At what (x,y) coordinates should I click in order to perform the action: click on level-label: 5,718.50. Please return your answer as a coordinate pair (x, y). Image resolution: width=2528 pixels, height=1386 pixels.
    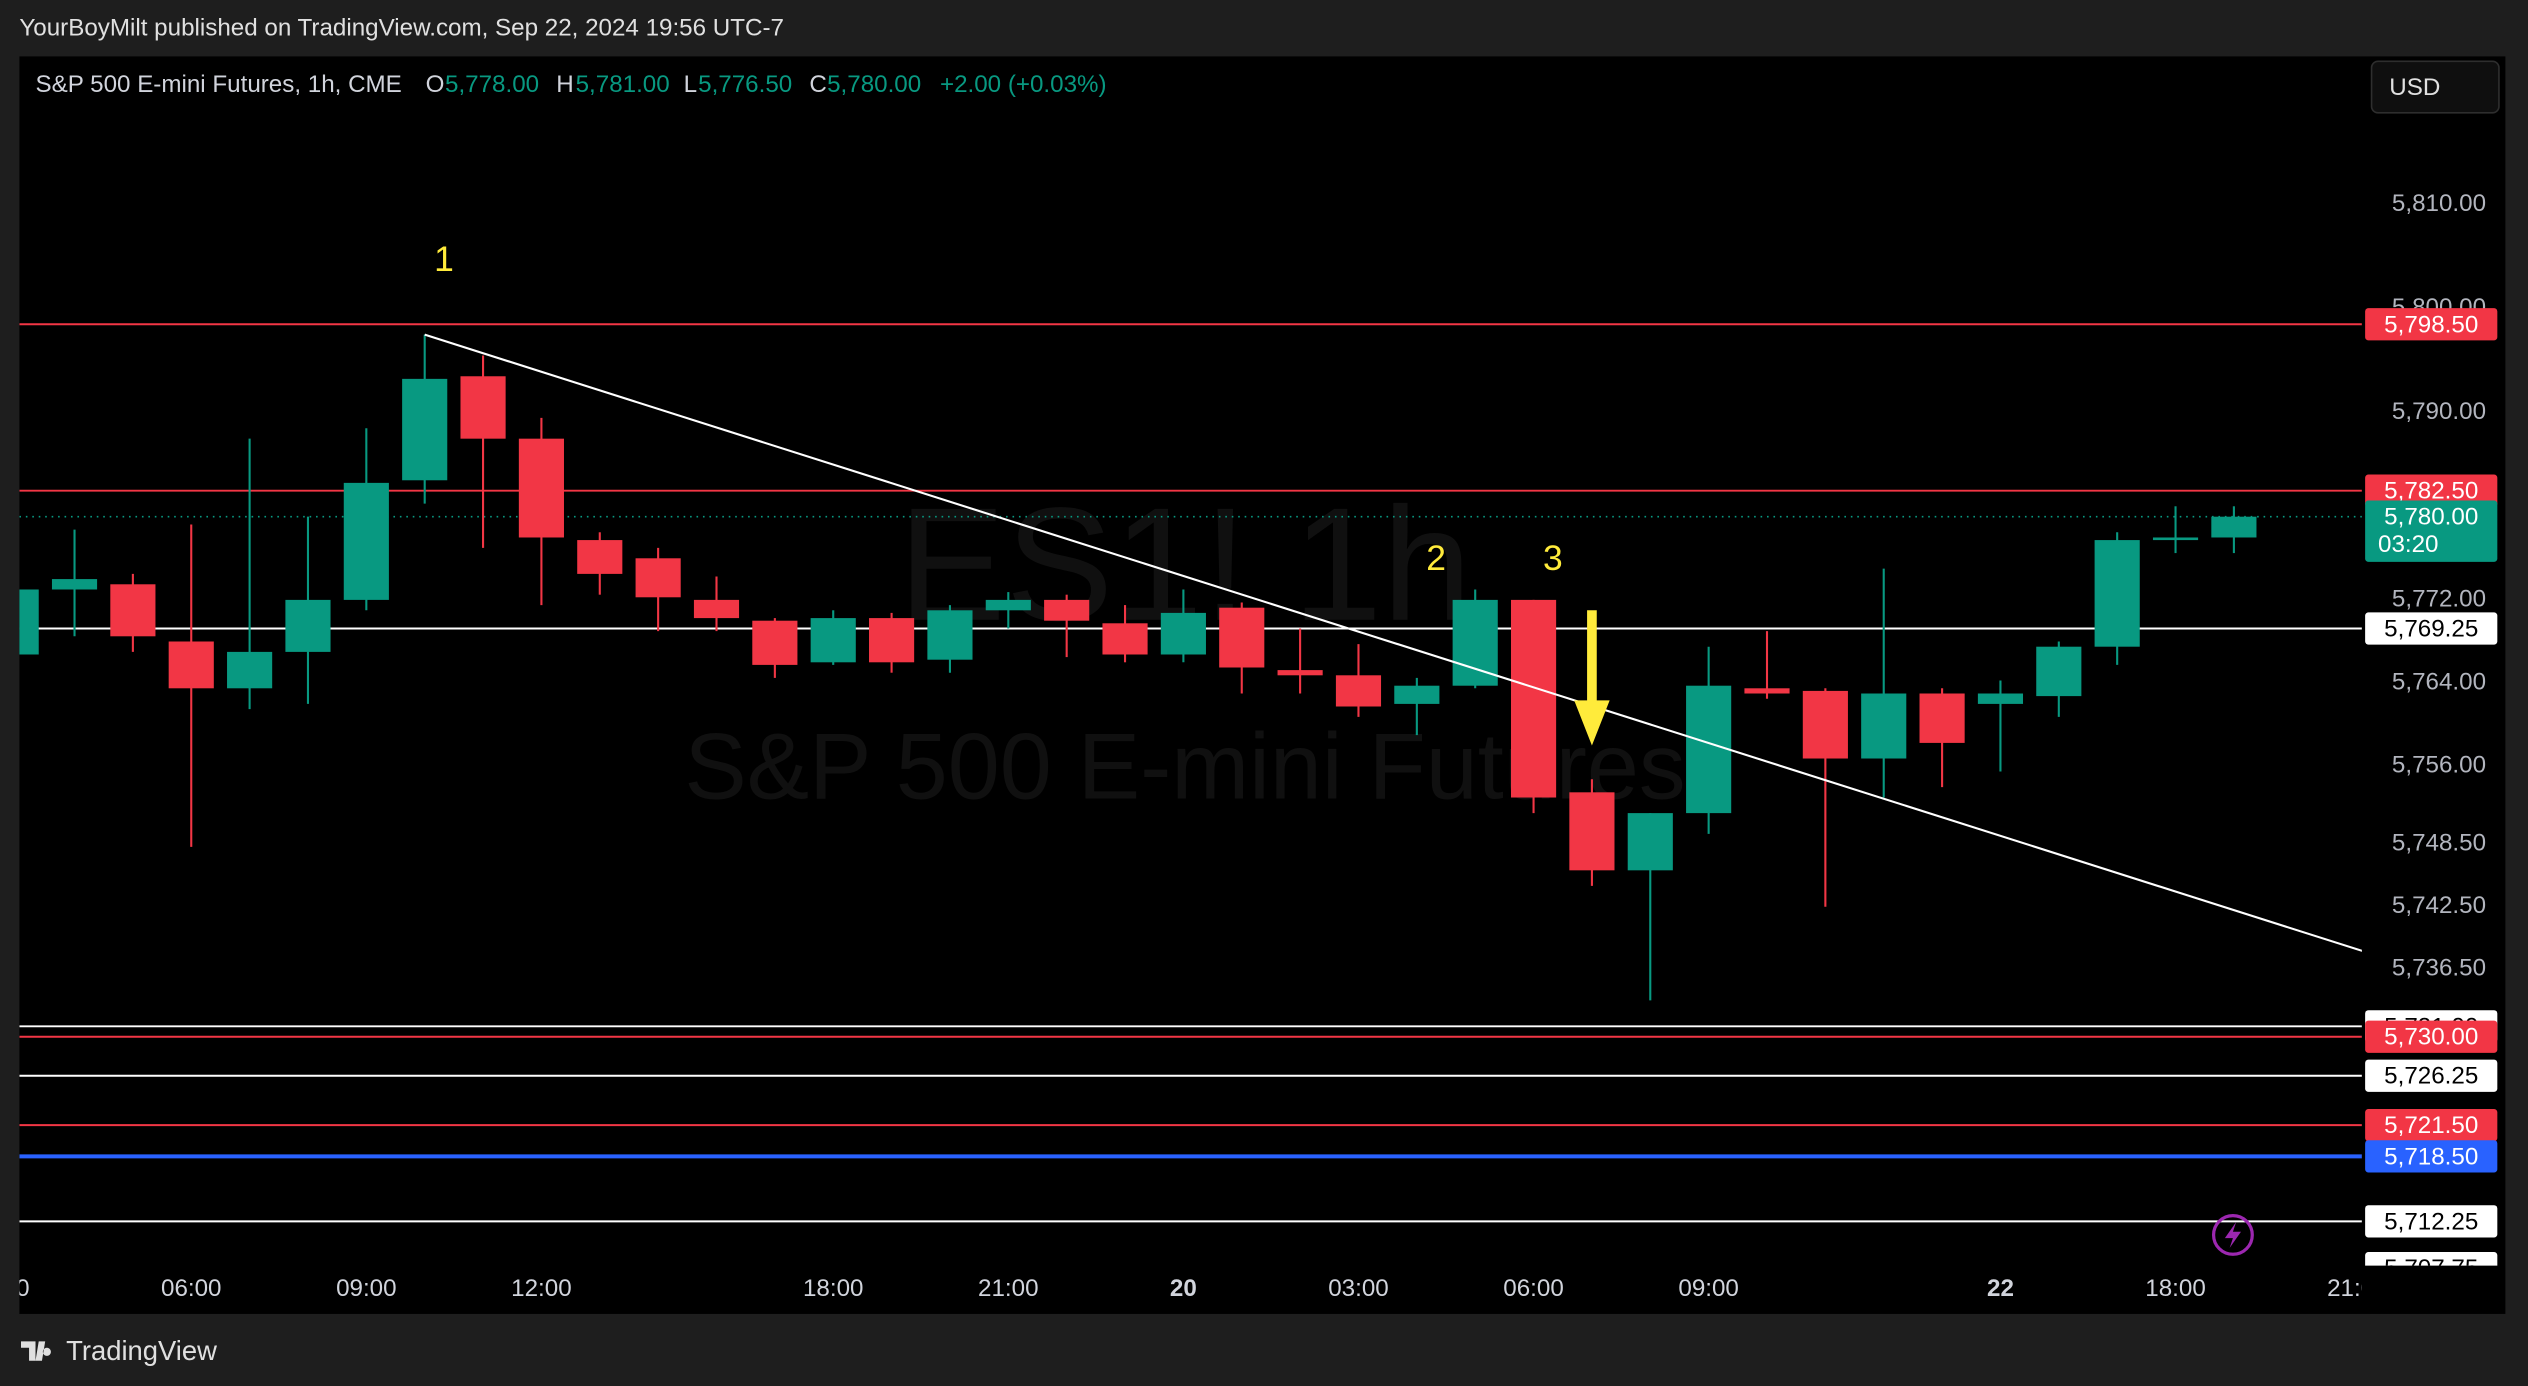
    Looking at the image, I should click on (2431, 1156).